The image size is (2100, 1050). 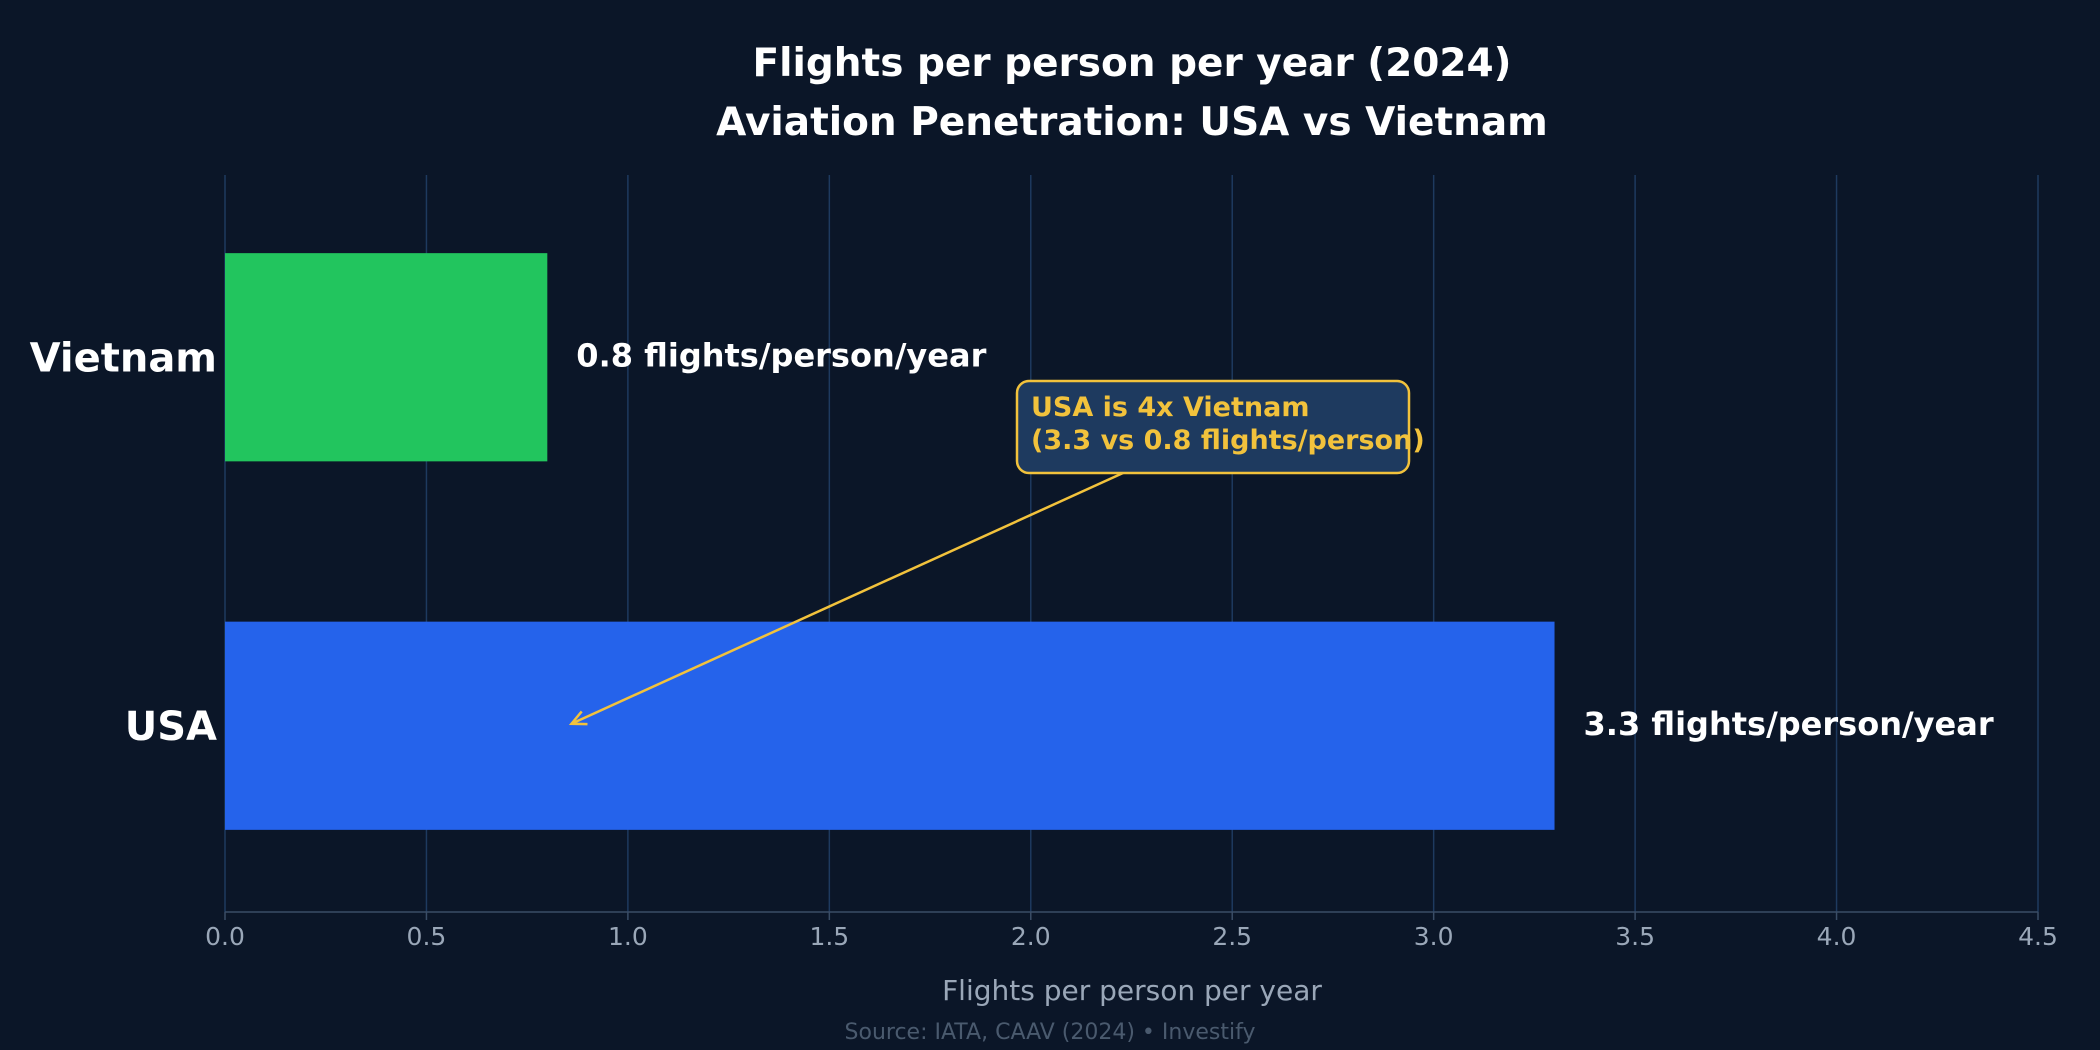 I want to click on annotation-box, so click(x=1213, y=427).